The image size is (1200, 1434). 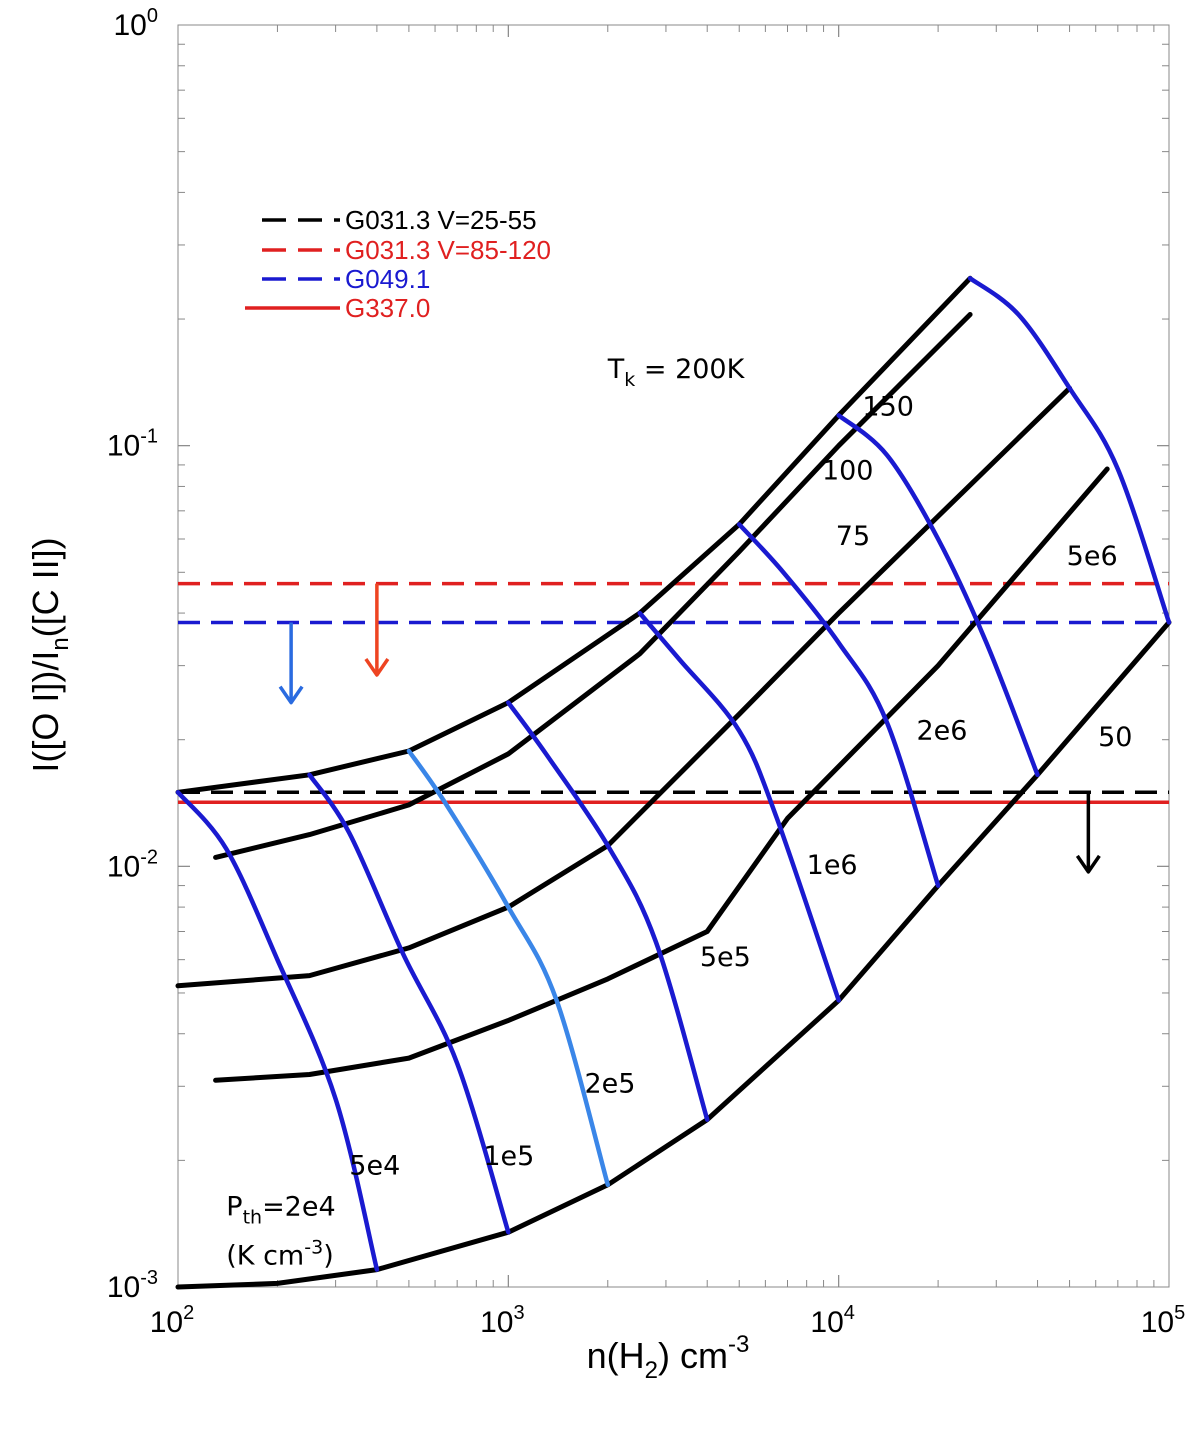 I want to click on y-tick-label: 10⁻², so click(x=132, y=864).